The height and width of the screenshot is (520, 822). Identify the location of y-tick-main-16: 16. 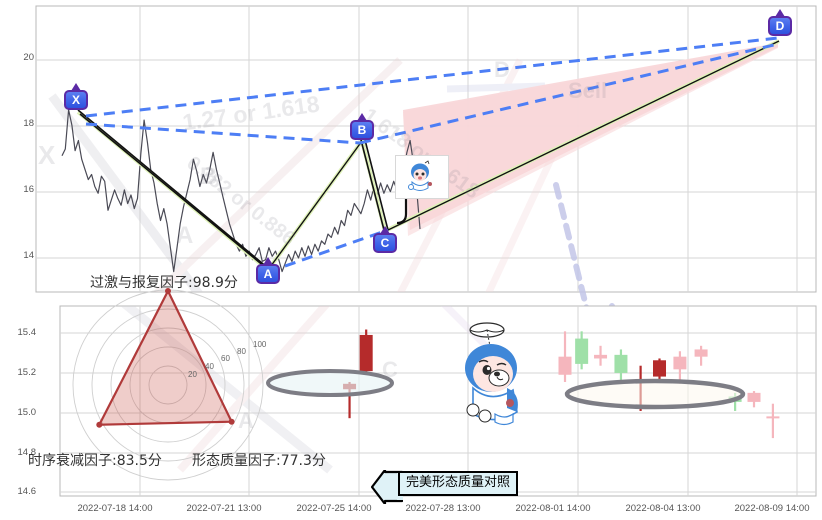
(28, 189).